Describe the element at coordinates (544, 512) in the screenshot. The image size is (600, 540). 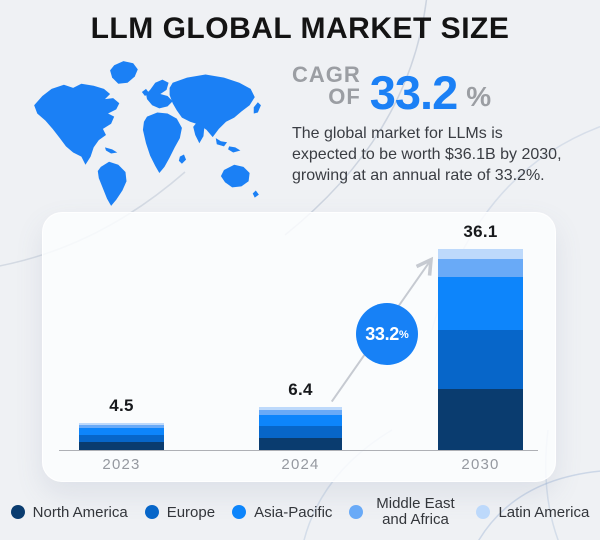
I see `legend-label: Latin America` at that location.